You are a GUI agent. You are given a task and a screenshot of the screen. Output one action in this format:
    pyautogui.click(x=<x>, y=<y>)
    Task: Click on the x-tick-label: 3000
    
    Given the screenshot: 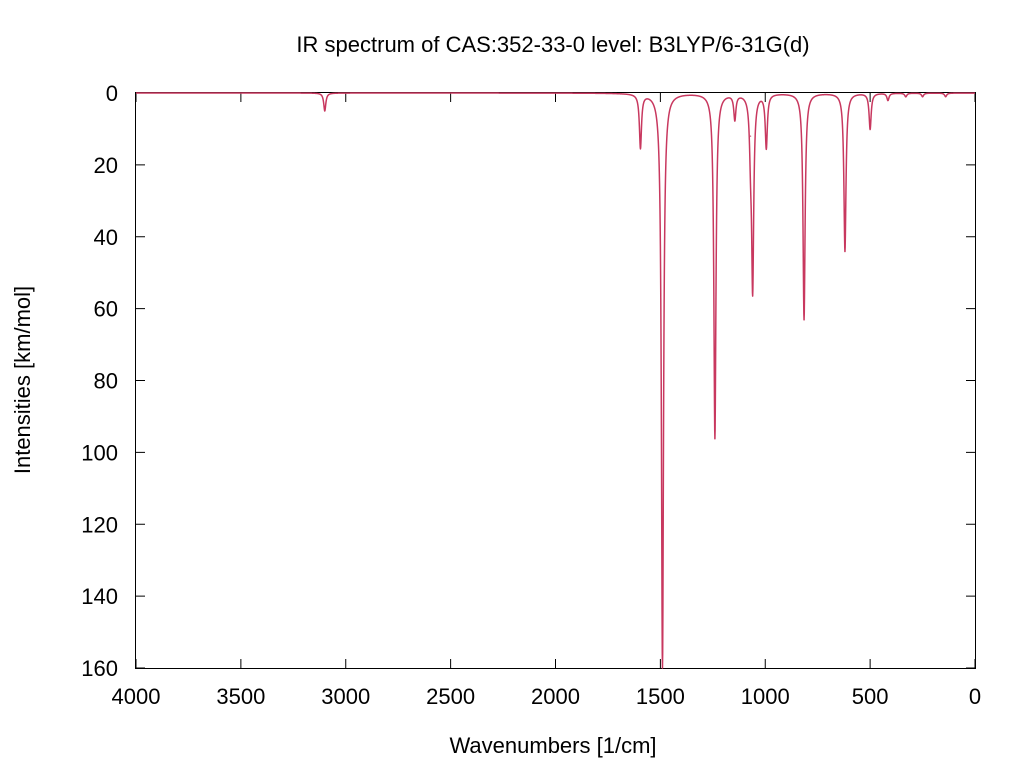 What is the action you would take?
    pyautogui.click(x=345, y=696)
    